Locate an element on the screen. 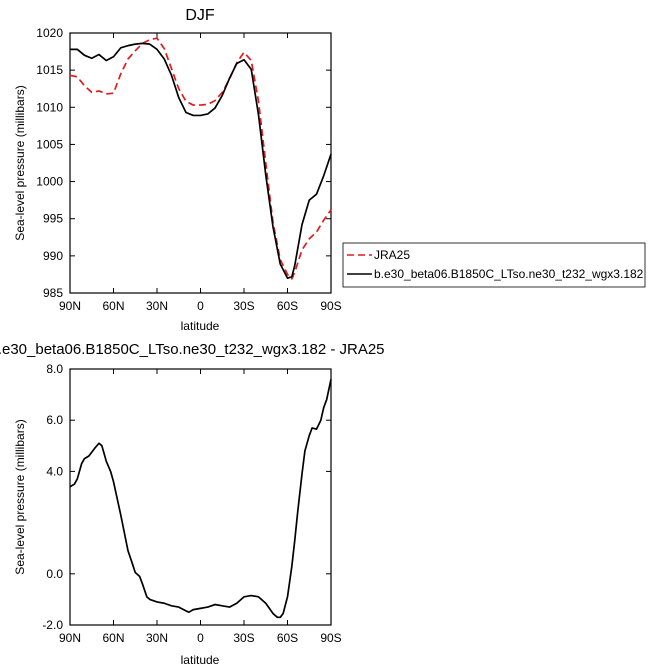  bottom-series-line-difference is located at coordinates (200, 499).